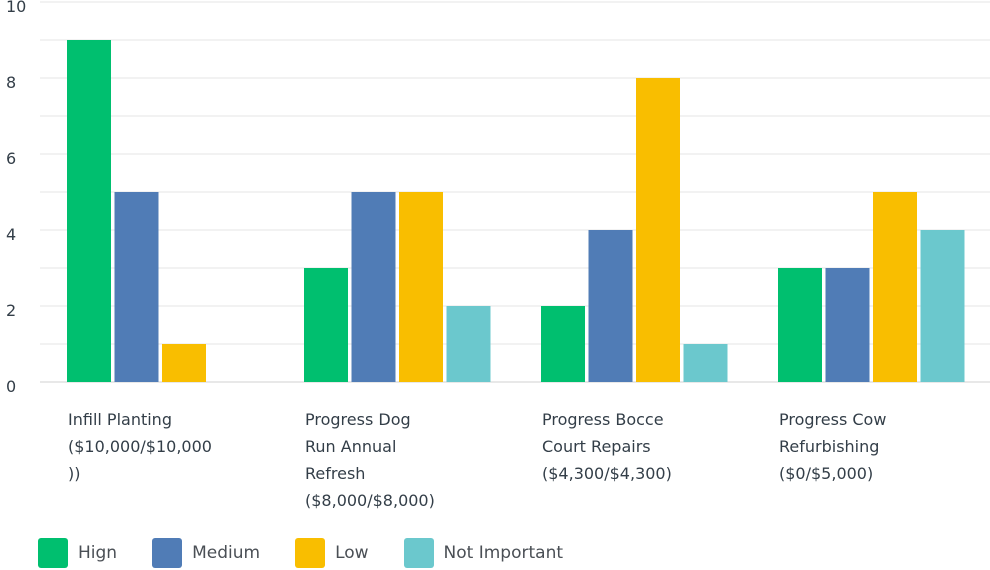 The image size is (990, 570). Describe the element at coordinates (11, 386) in the screenshot. I see `y-tick-label: 0` at that location.